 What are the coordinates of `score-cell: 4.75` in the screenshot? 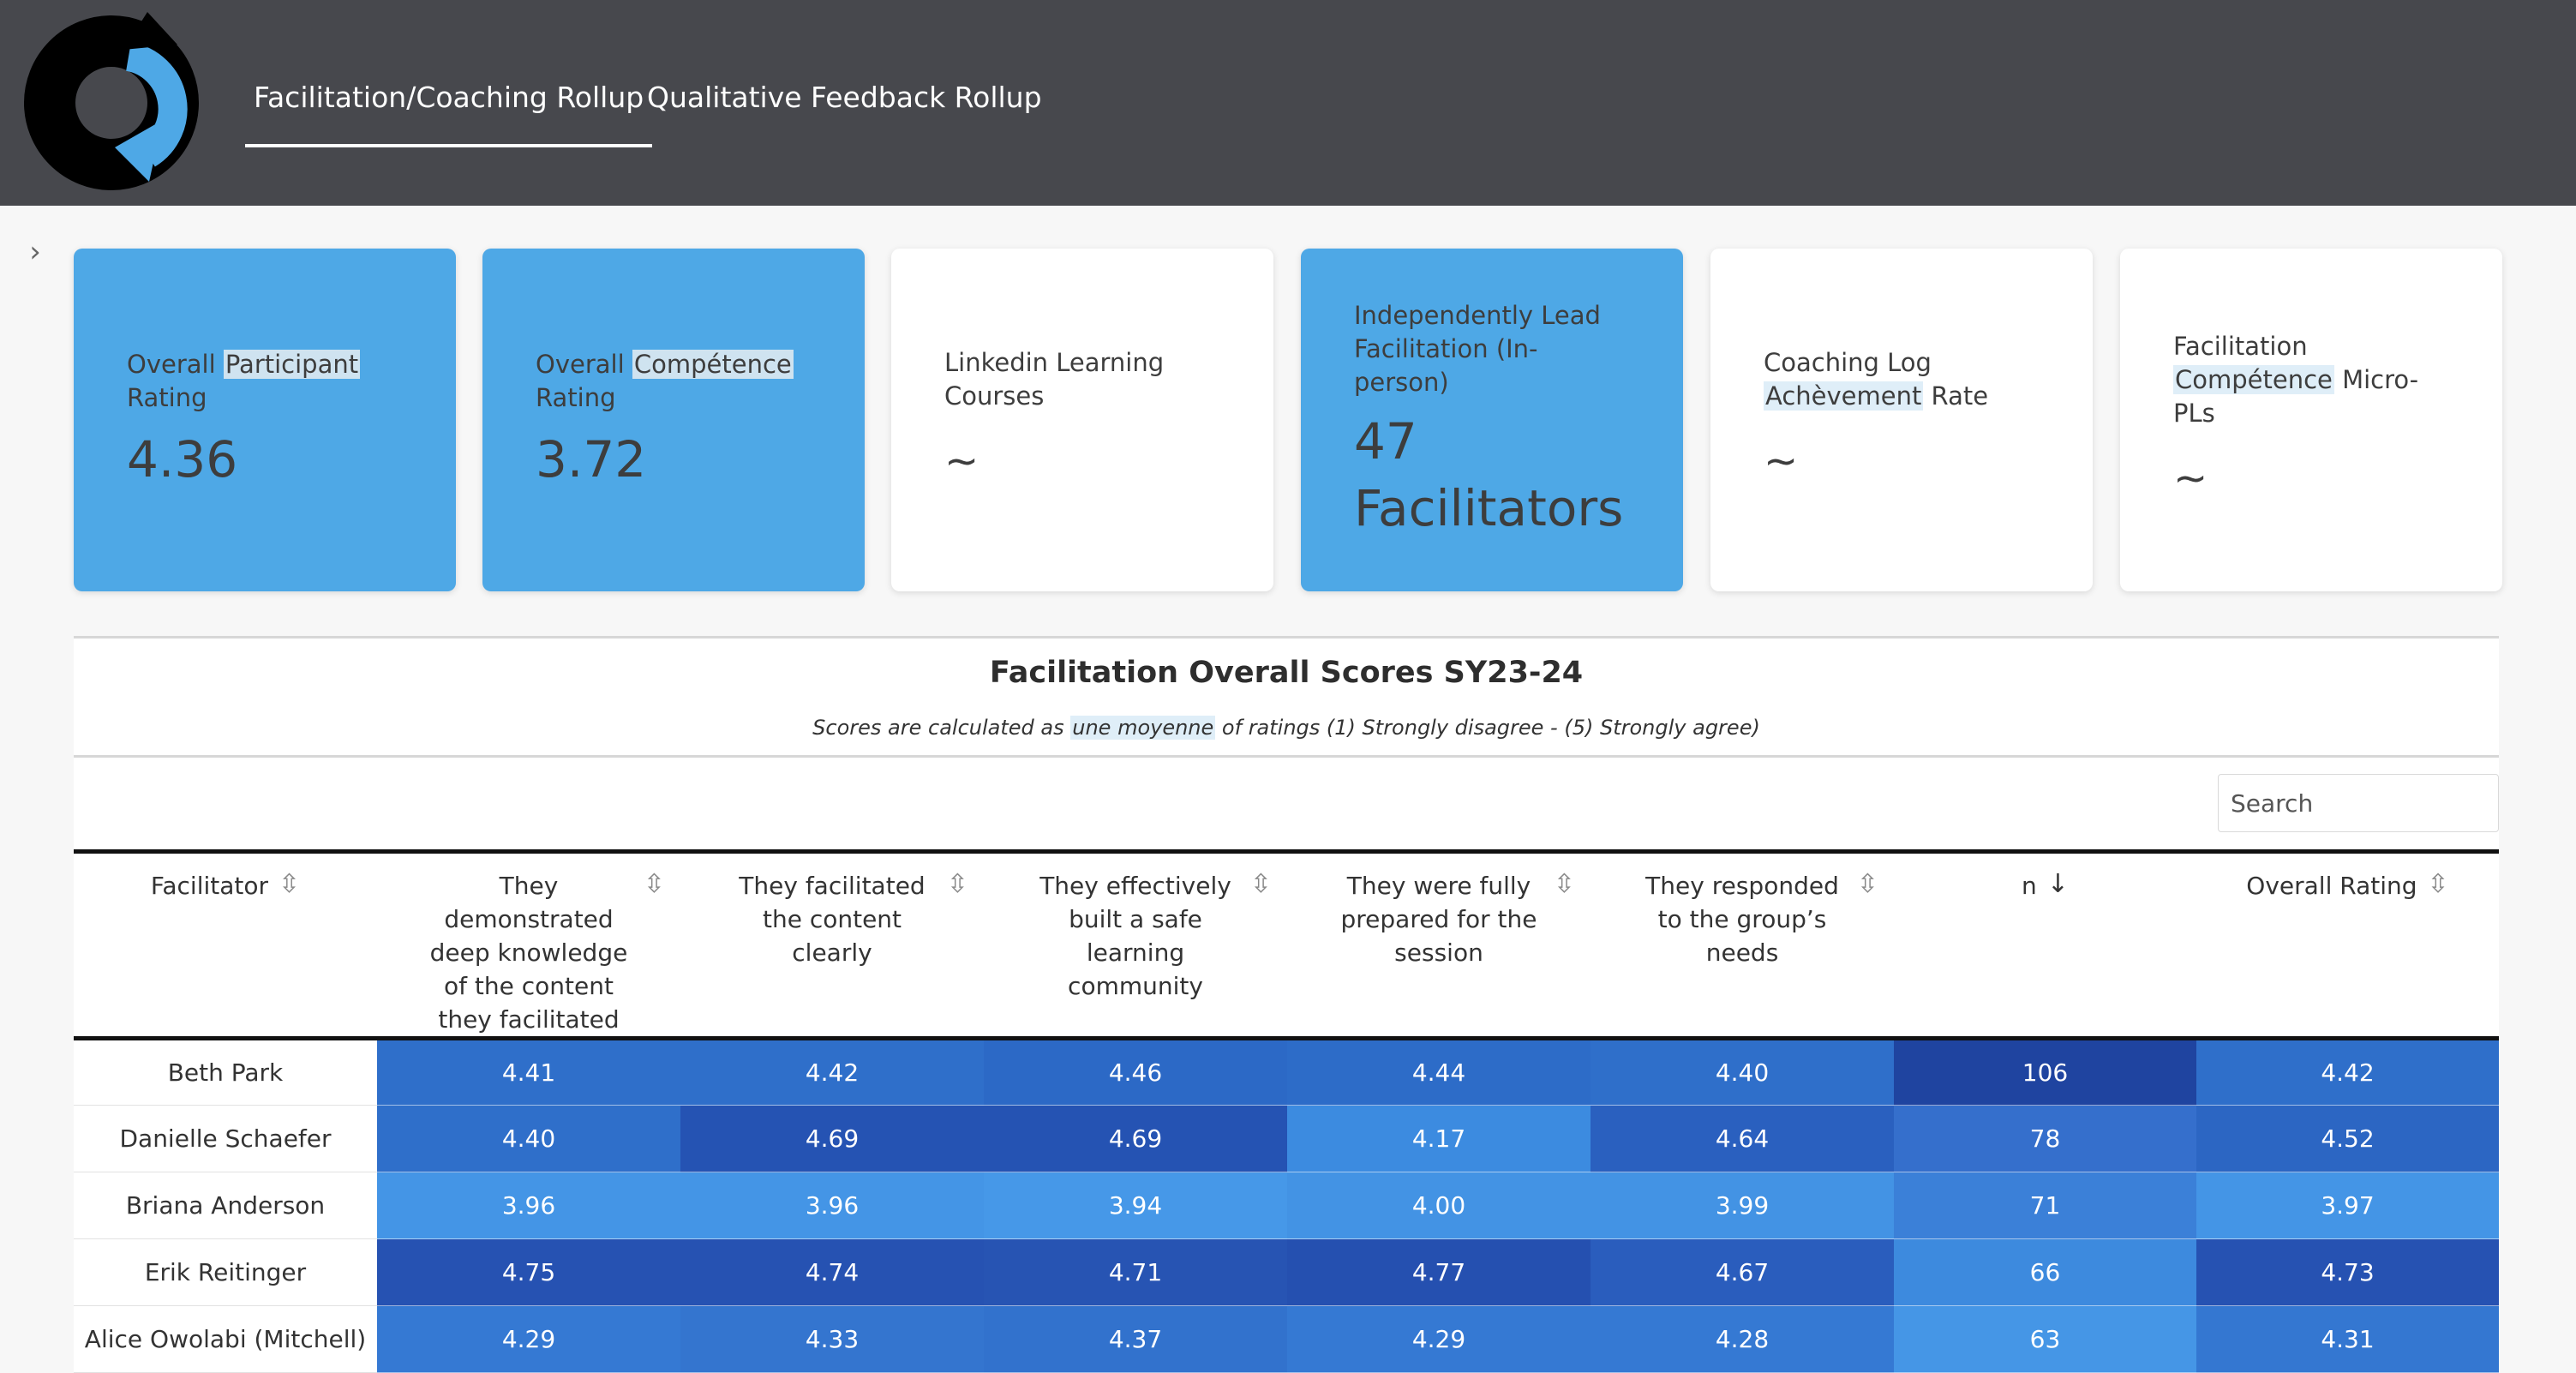 It's located at (528, 1272).